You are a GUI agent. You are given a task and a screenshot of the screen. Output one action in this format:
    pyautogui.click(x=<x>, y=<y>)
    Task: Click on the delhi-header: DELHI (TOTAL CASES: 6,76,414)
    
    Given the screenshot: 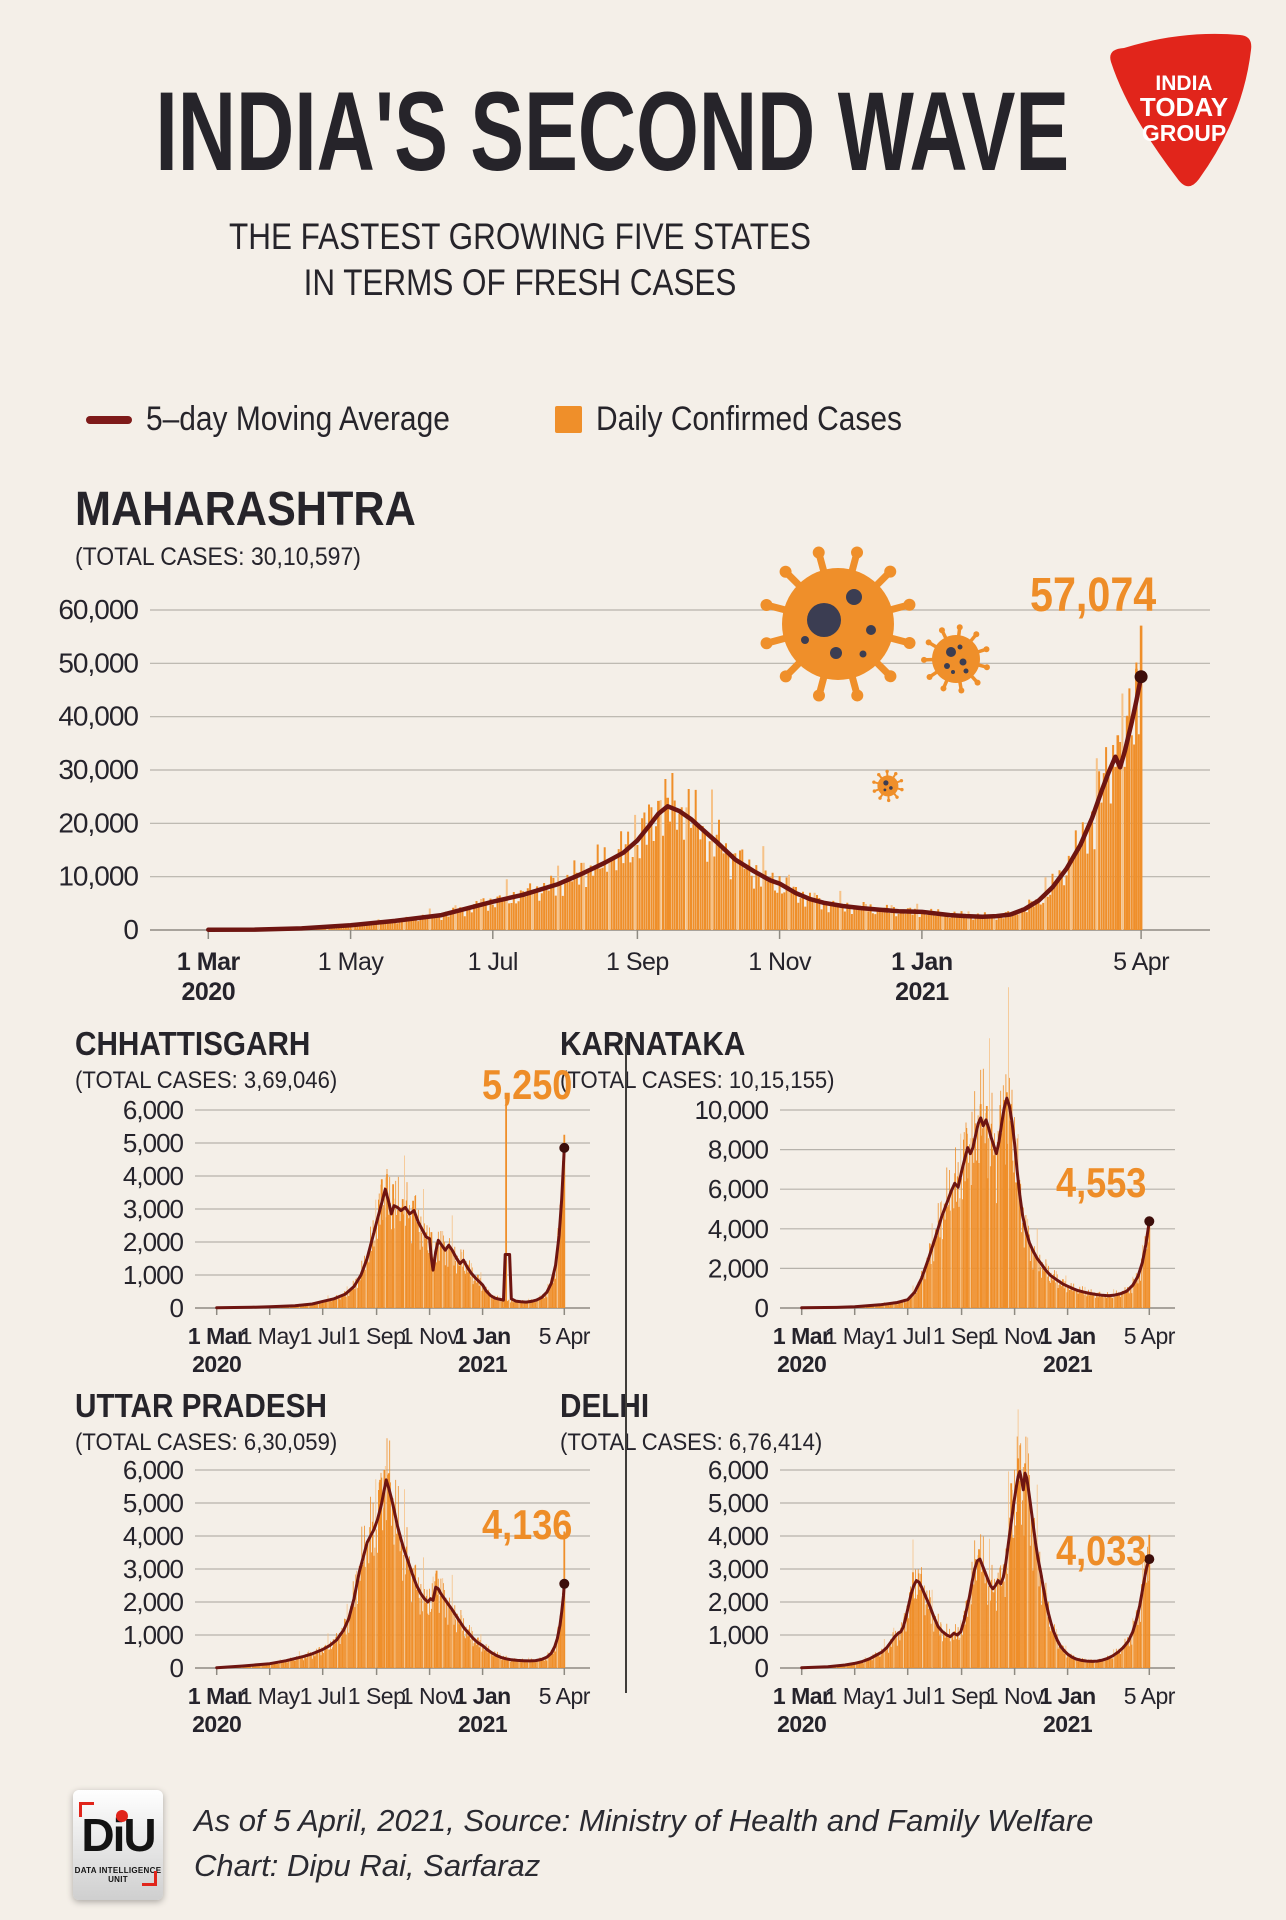 What is the action you would take?
    pyautogui.click(x=702, y=1422)
    